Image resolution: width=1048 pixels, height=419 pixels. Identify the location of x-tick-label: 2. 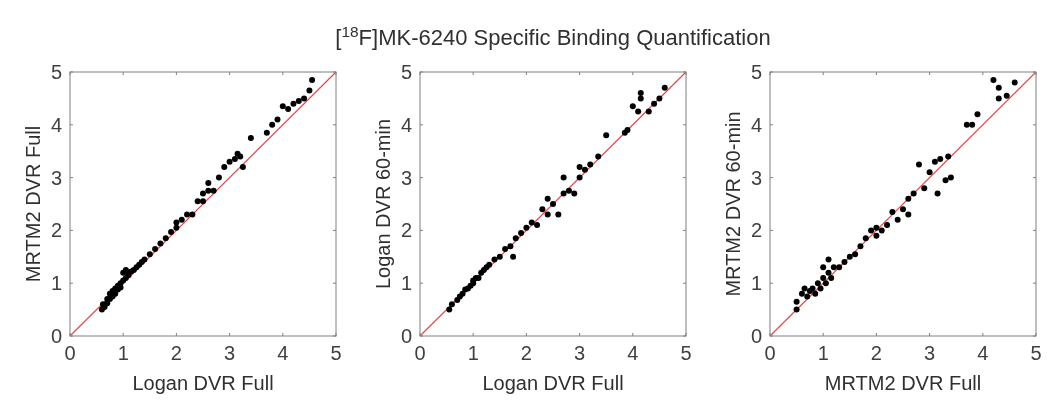
(176, 353).